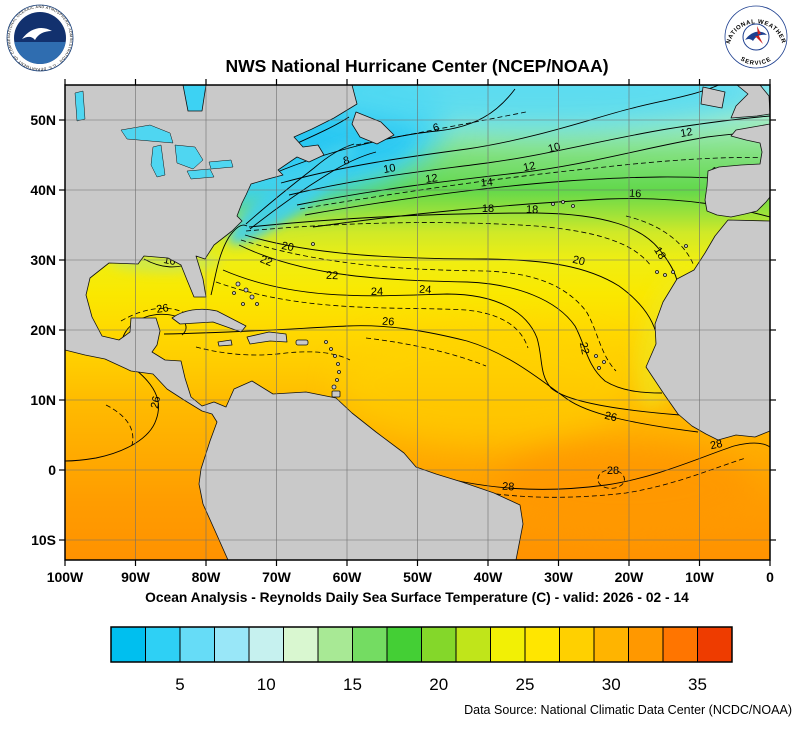  Describe the element at coordinates (756, 37) in the screenshot. I see `nws-logo: NATIONAL WEATHER SERVICE` at that location.